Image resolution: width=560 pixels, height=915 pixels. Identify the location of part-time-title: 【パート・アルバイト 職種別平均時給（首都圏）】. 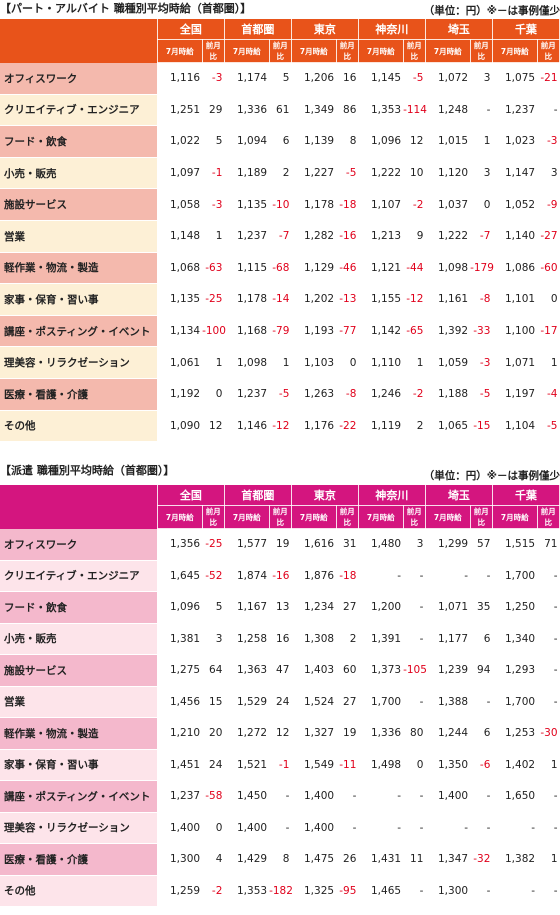
(126, 8).